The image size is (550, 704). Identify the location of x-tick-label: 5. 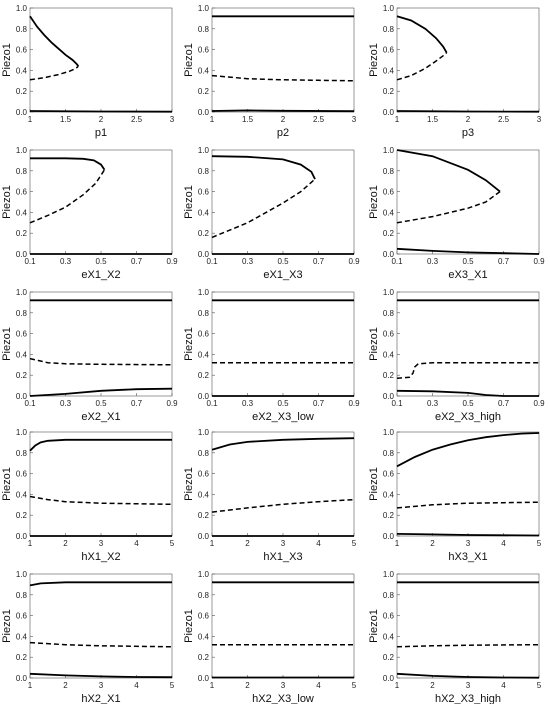
(354, 543).